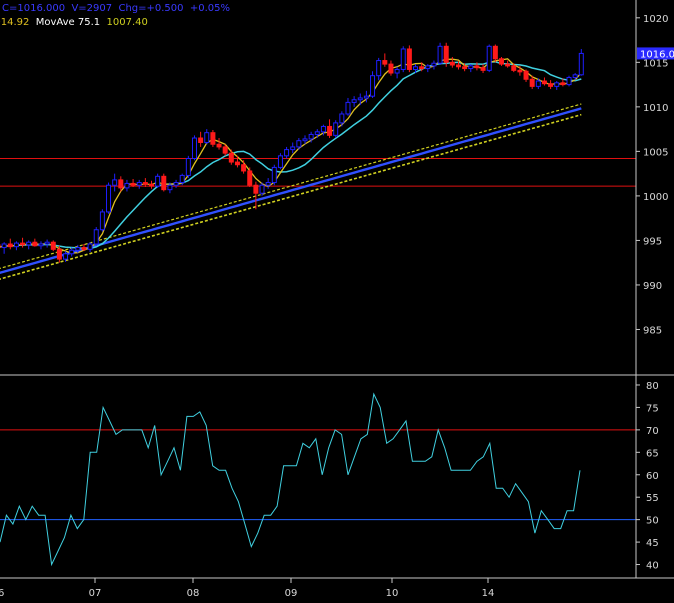 This screenshot has width=674, height=603. Describe the element at coordinates (655, 152) in the screenshot. I see `price-tick-label: 1005` at that location.